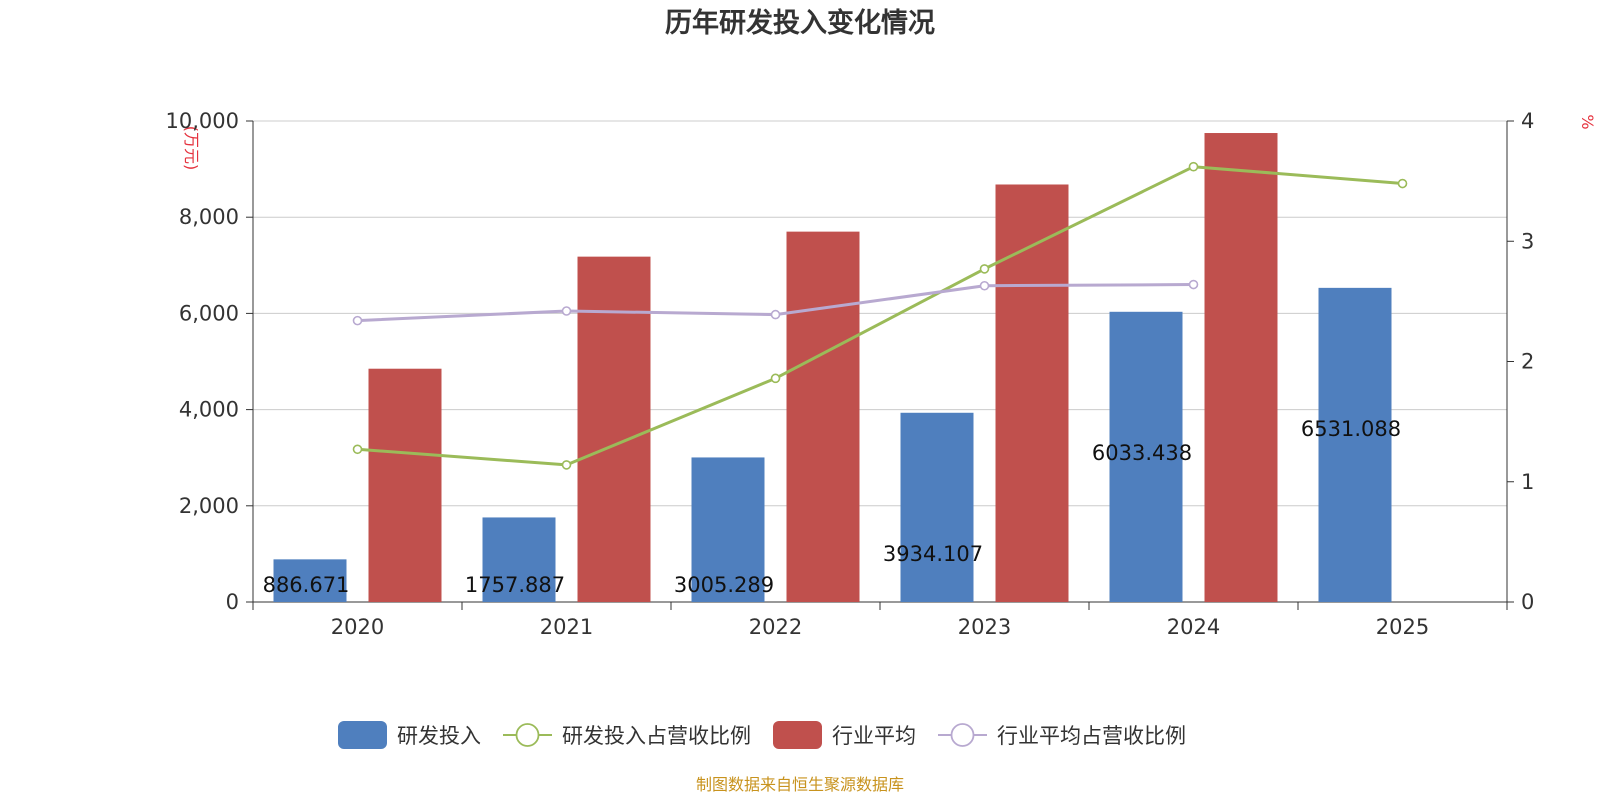 The image size is (1600, 800). Describe the element at coordinates (800, 23) in the screenshot. I see `chart-title: 历年研发投入变化情况` at that location.